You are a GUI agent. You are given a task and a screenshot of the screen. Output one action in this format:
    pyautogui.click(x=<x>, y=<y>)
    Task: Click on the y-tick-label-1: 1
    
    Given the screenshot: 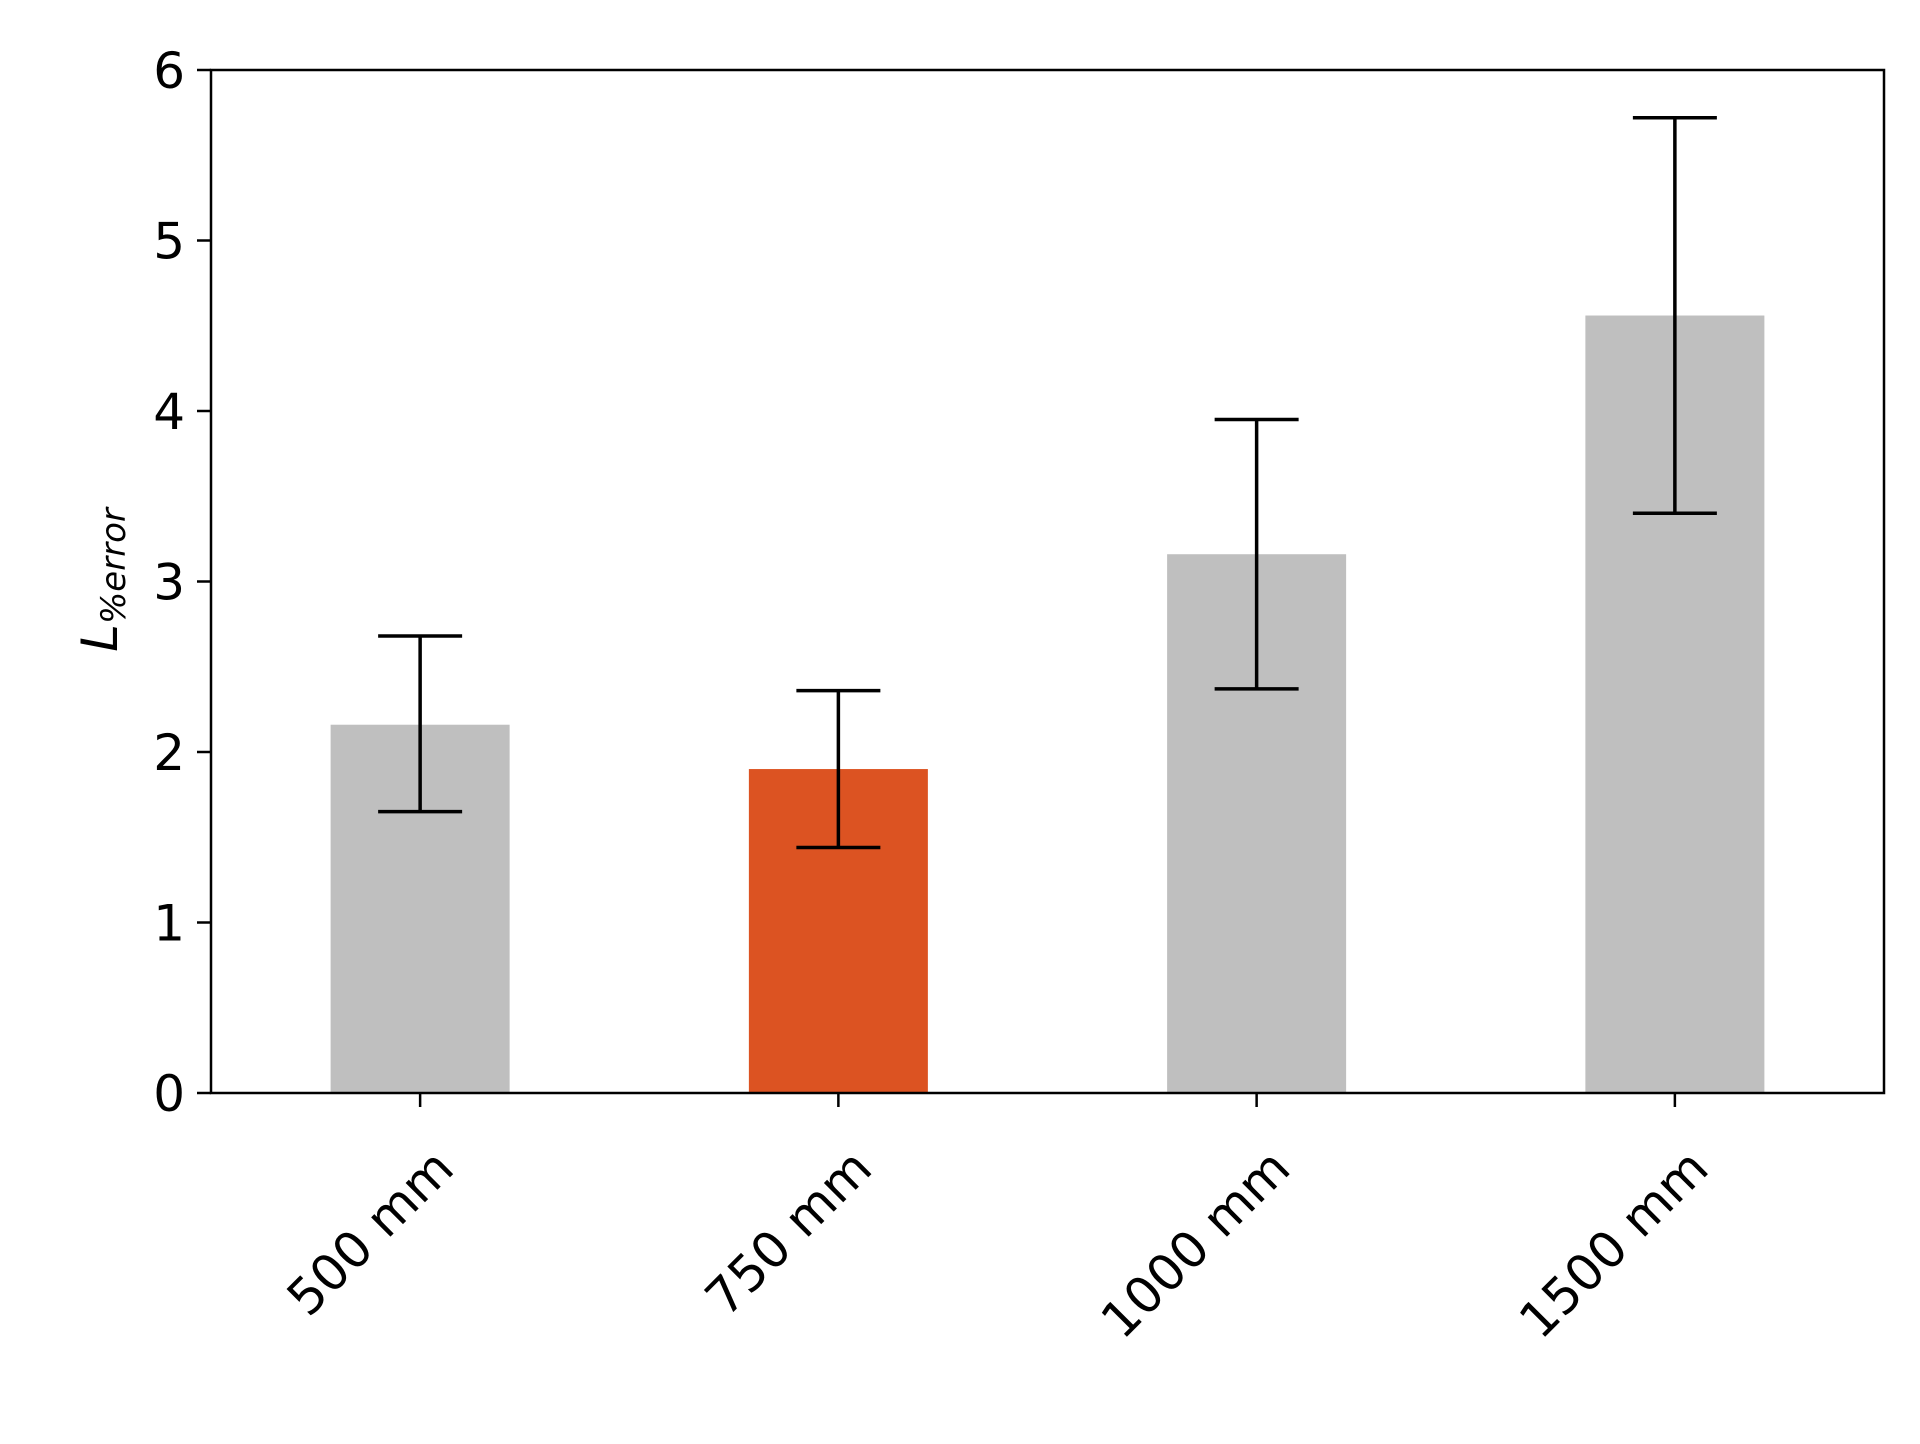 What is the action you would take?
    pyautogui.click(x=169, y=924)
    